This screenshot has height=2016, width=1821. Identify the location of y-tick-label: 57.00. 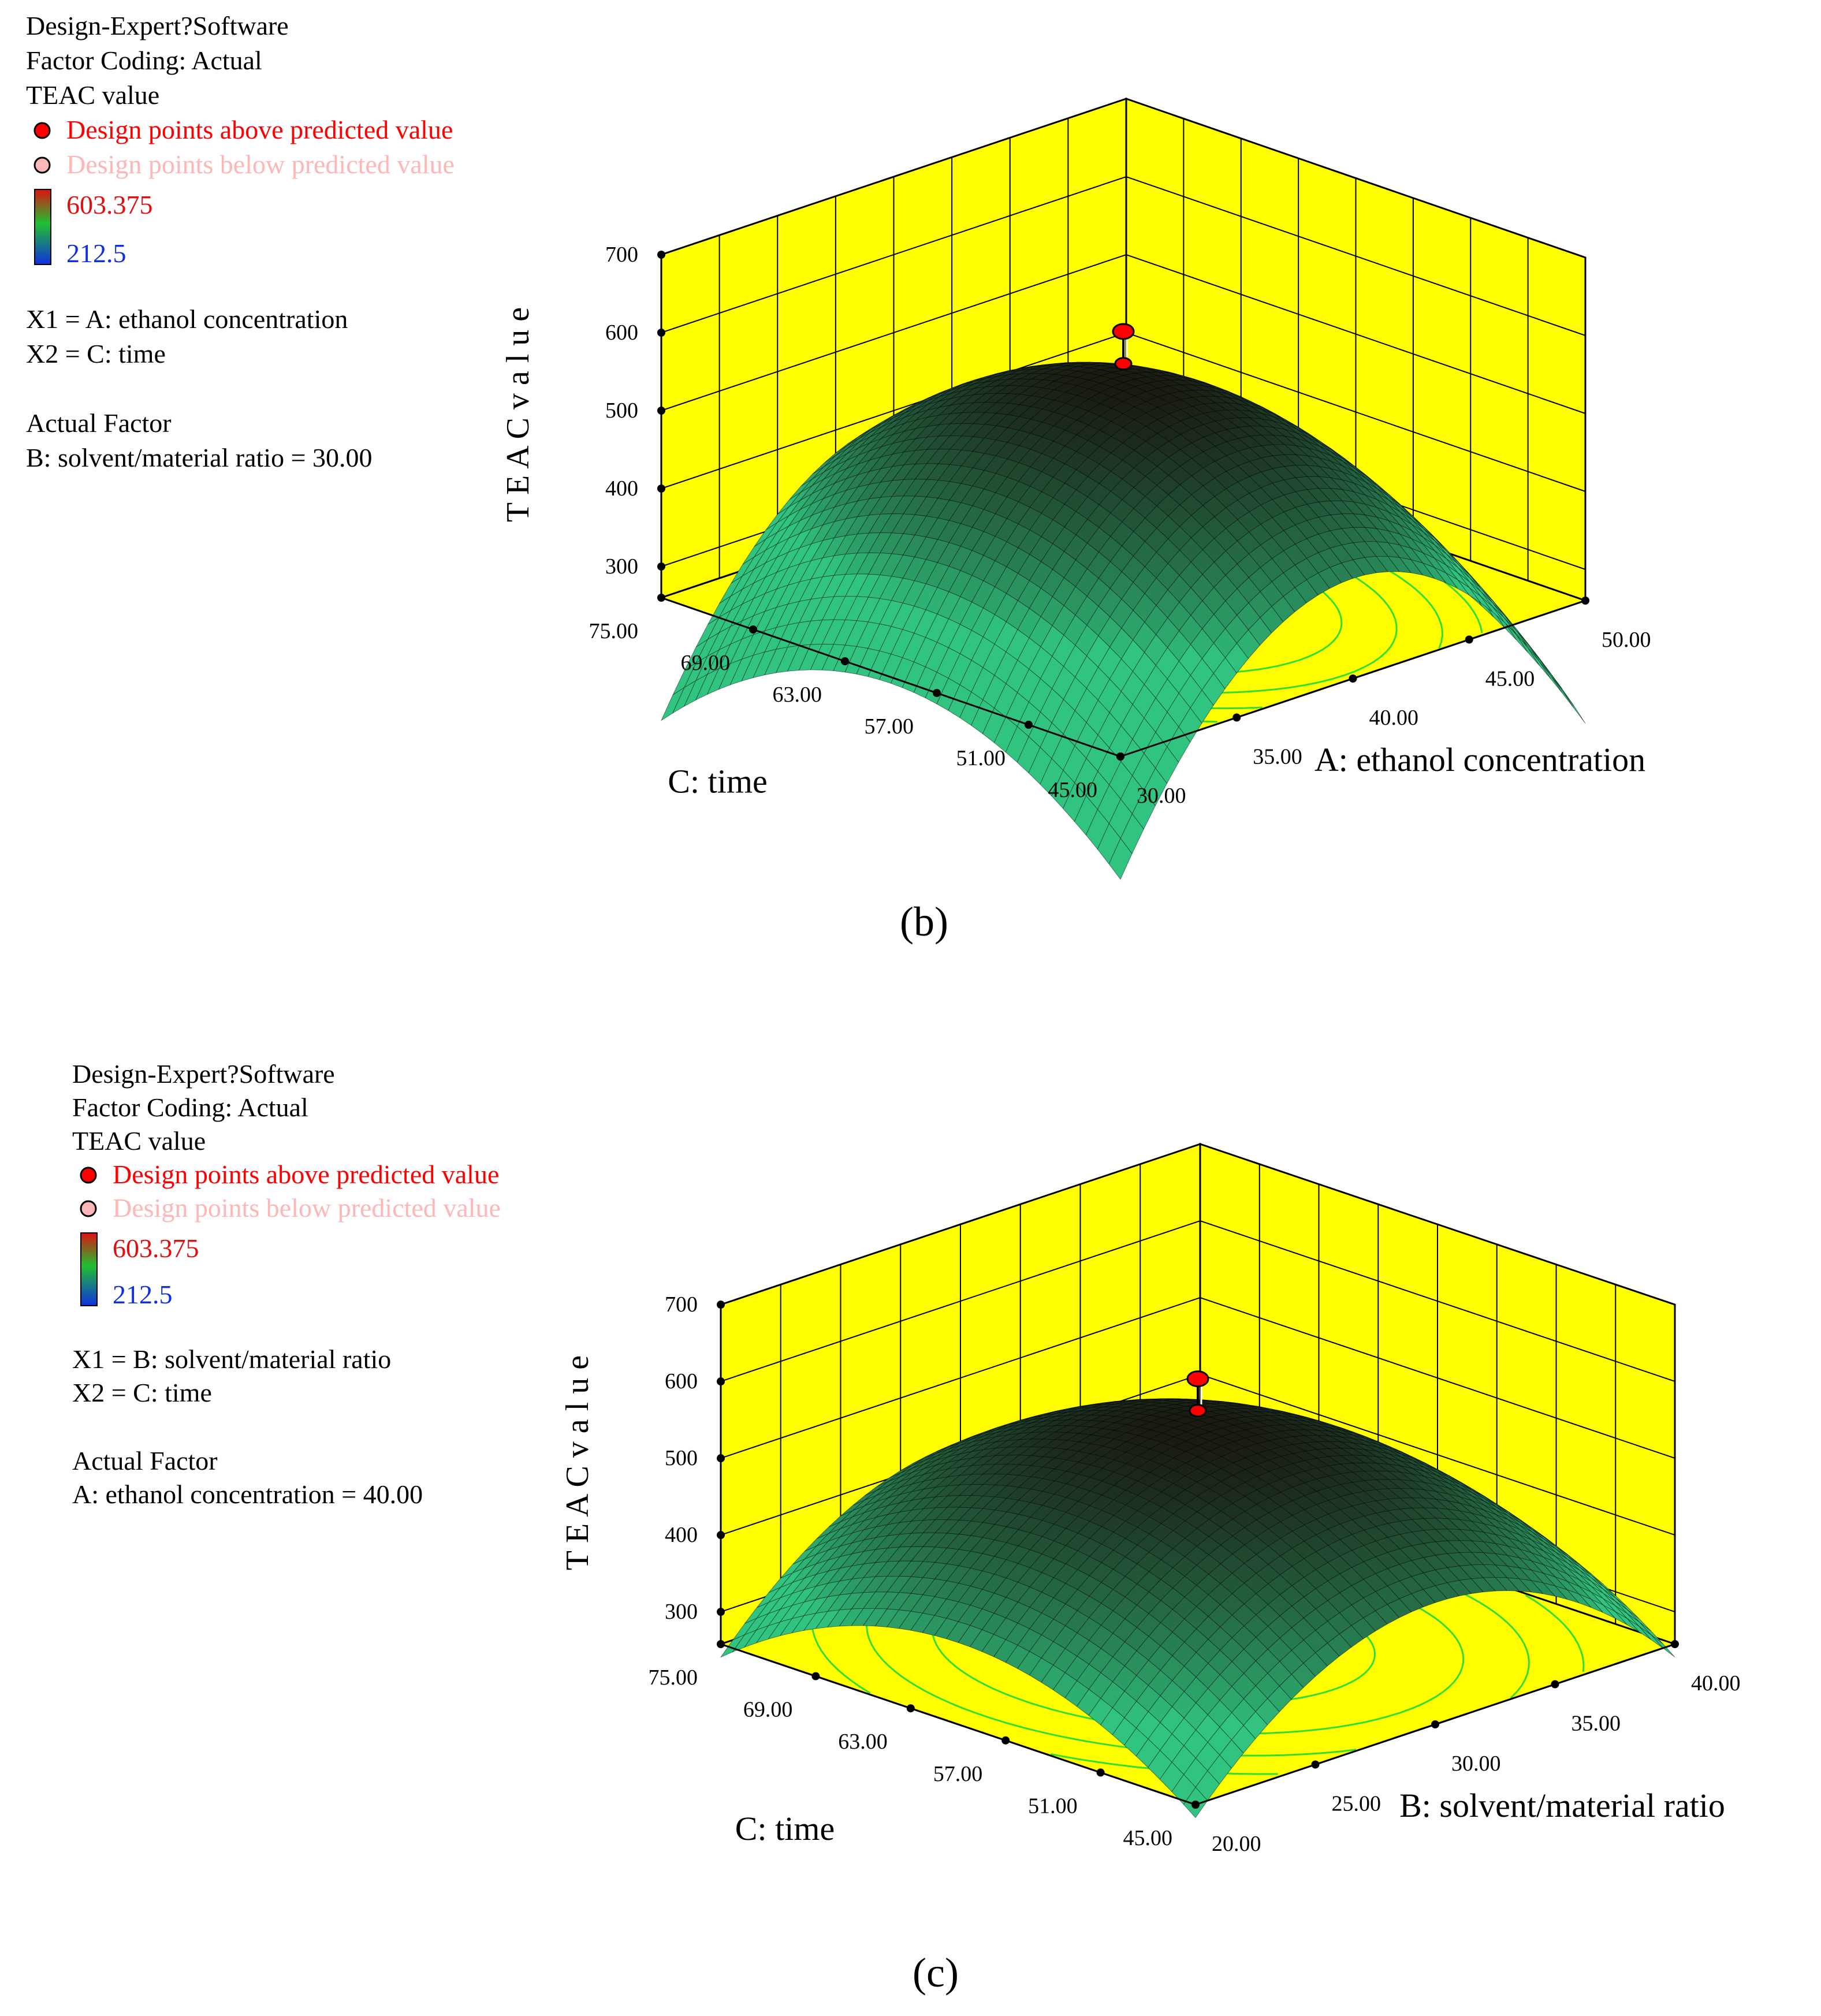
(958, 1774).